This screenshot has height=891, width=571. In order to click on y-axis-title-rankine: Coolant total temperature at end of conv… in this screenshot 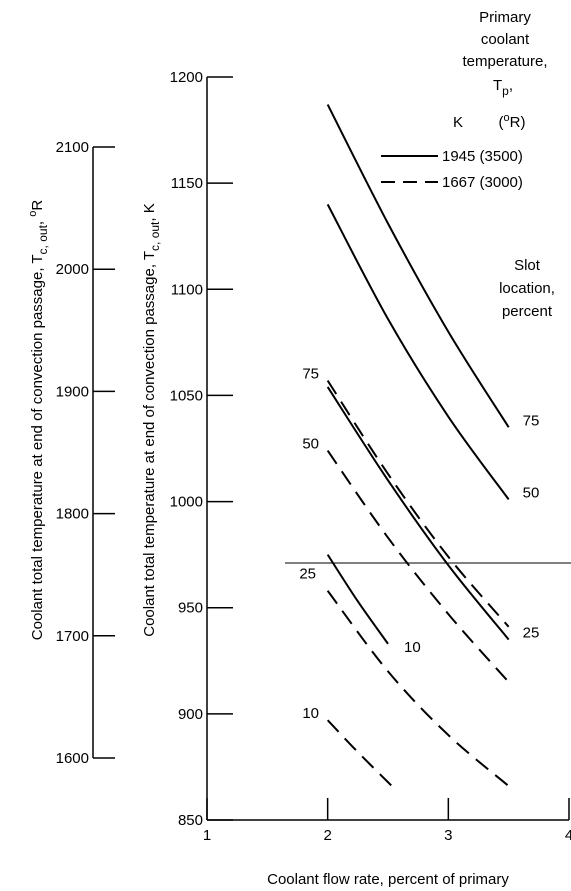, I will do `click(38, 420)`.